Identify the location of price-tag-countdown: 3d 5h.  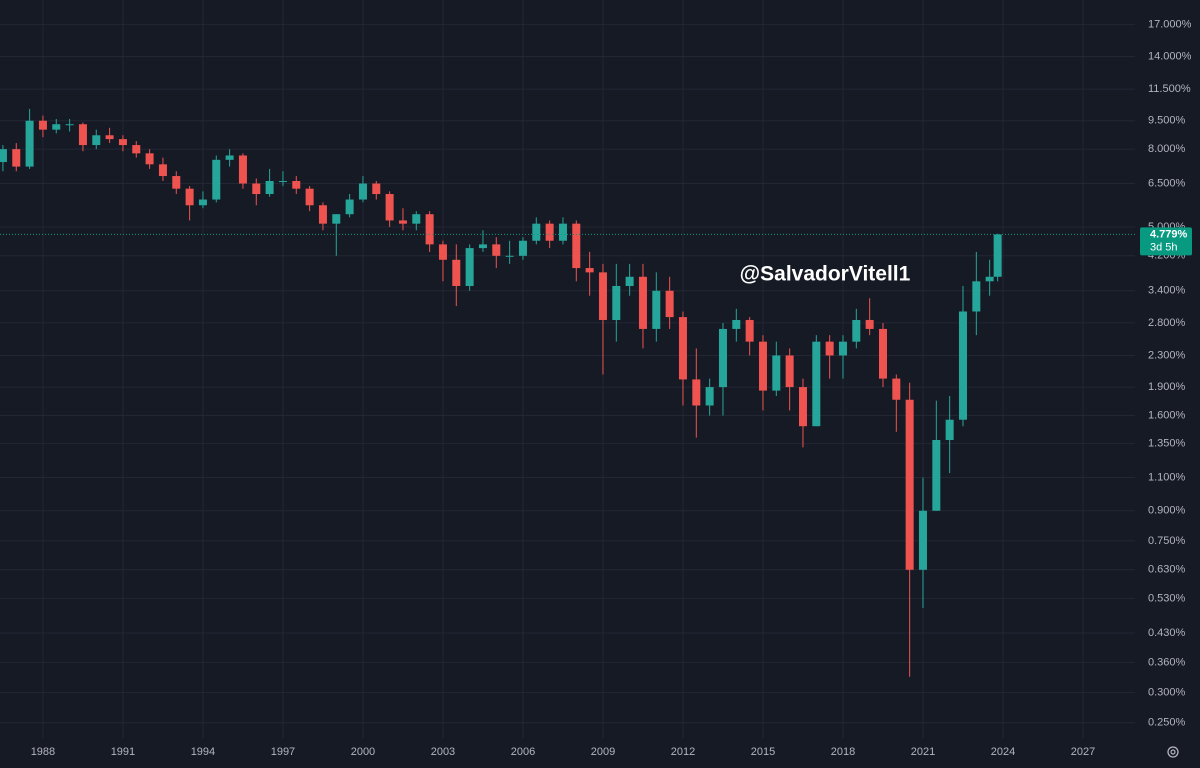
(1164, 247).